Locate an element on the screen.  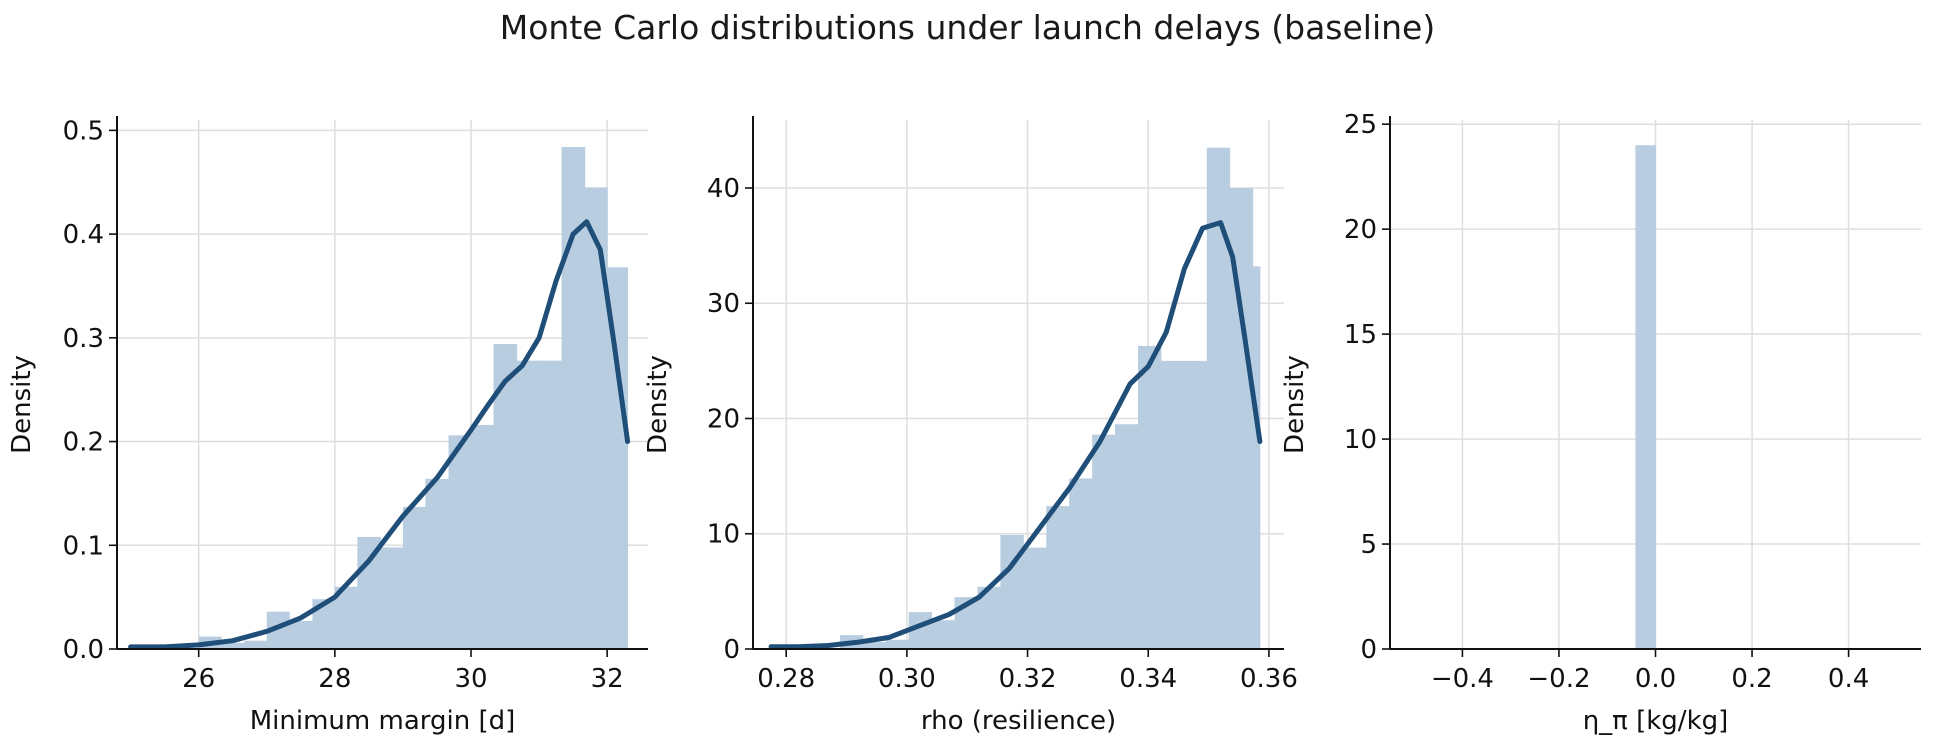
y-tick-label: 0.5 is located at coordinates (83, 131).